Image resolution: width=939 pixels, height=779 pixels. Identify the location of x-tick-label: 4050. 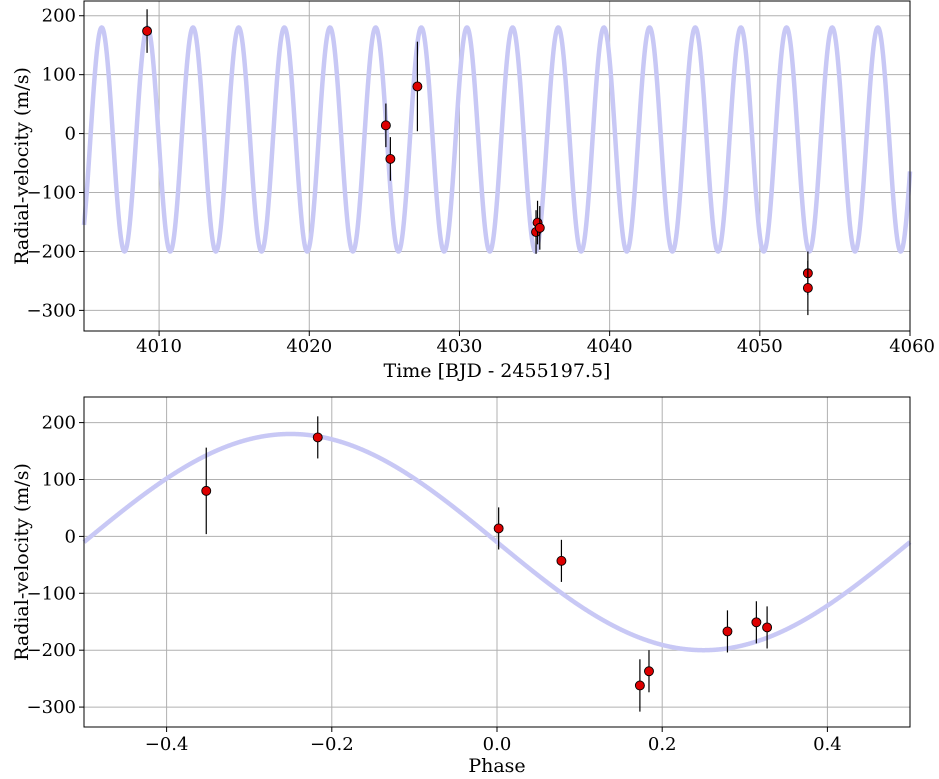
(760, 346).